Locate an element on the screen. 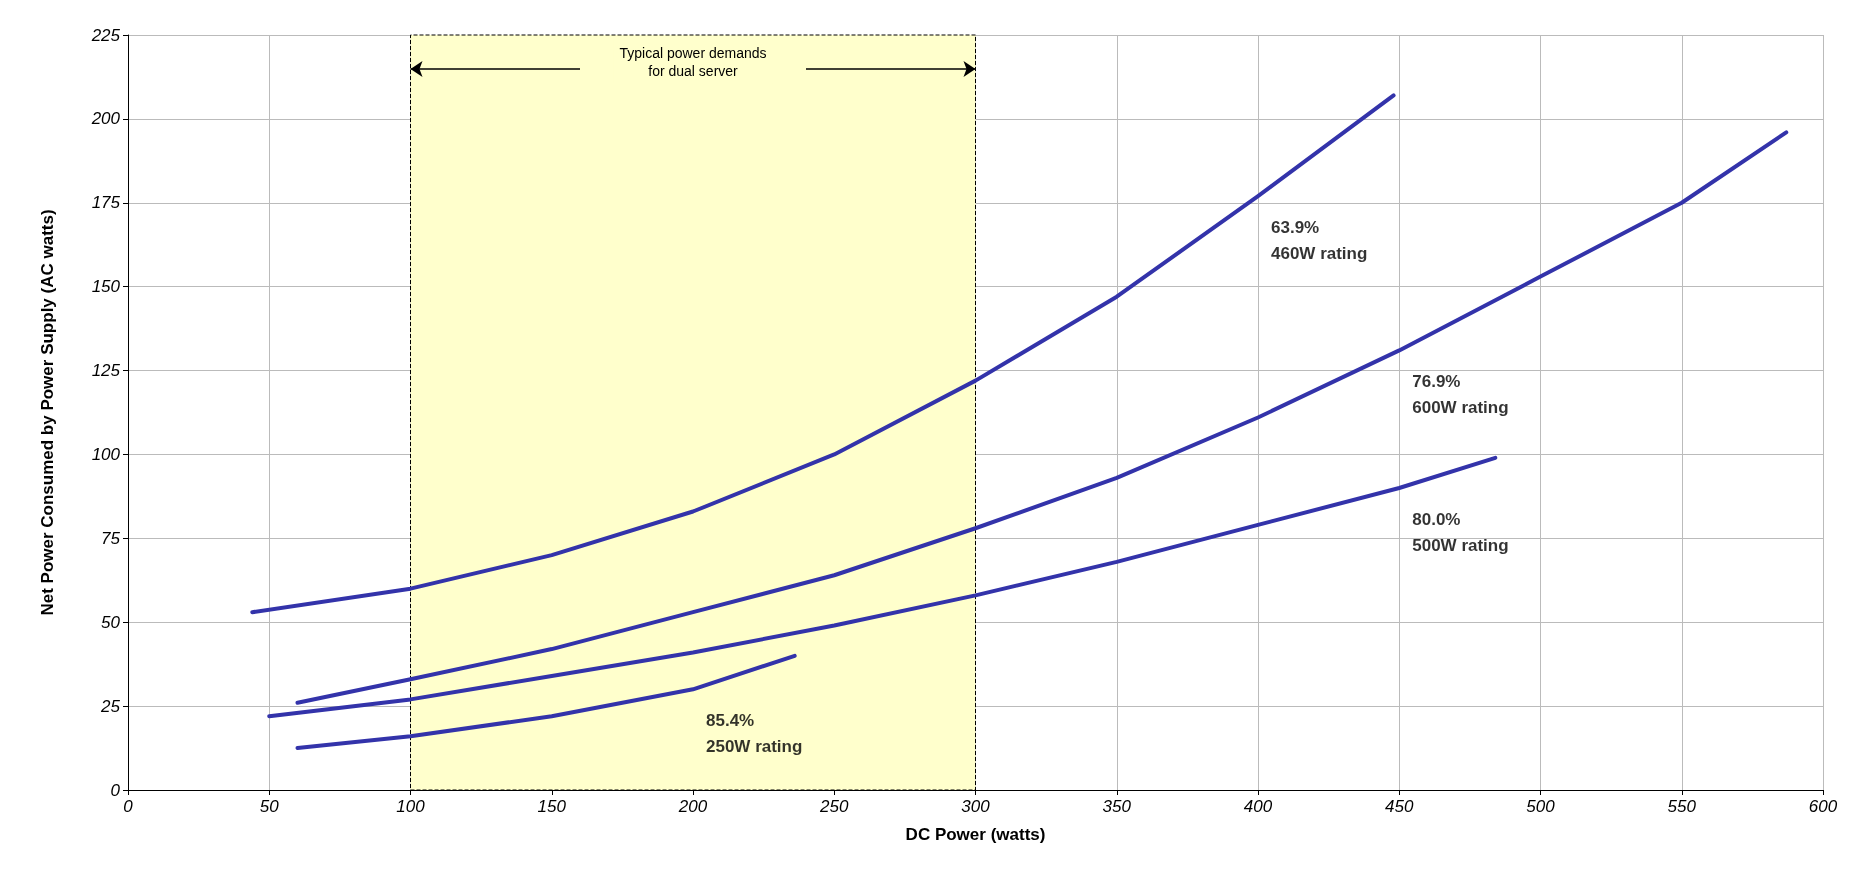  y-tick-label: 50 is located at coordinates (111, 622).